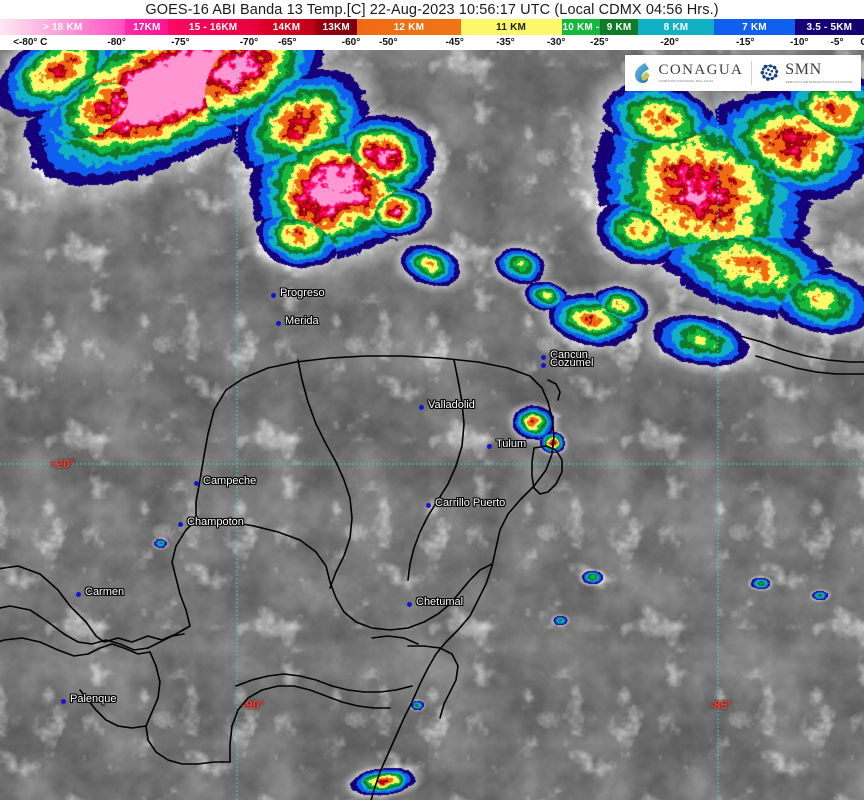  What do you see at coordinates (829, 27) in the screenshot?
I see `legend-swatch: 3.5 - 5KM` at bounding box center [829, 27].